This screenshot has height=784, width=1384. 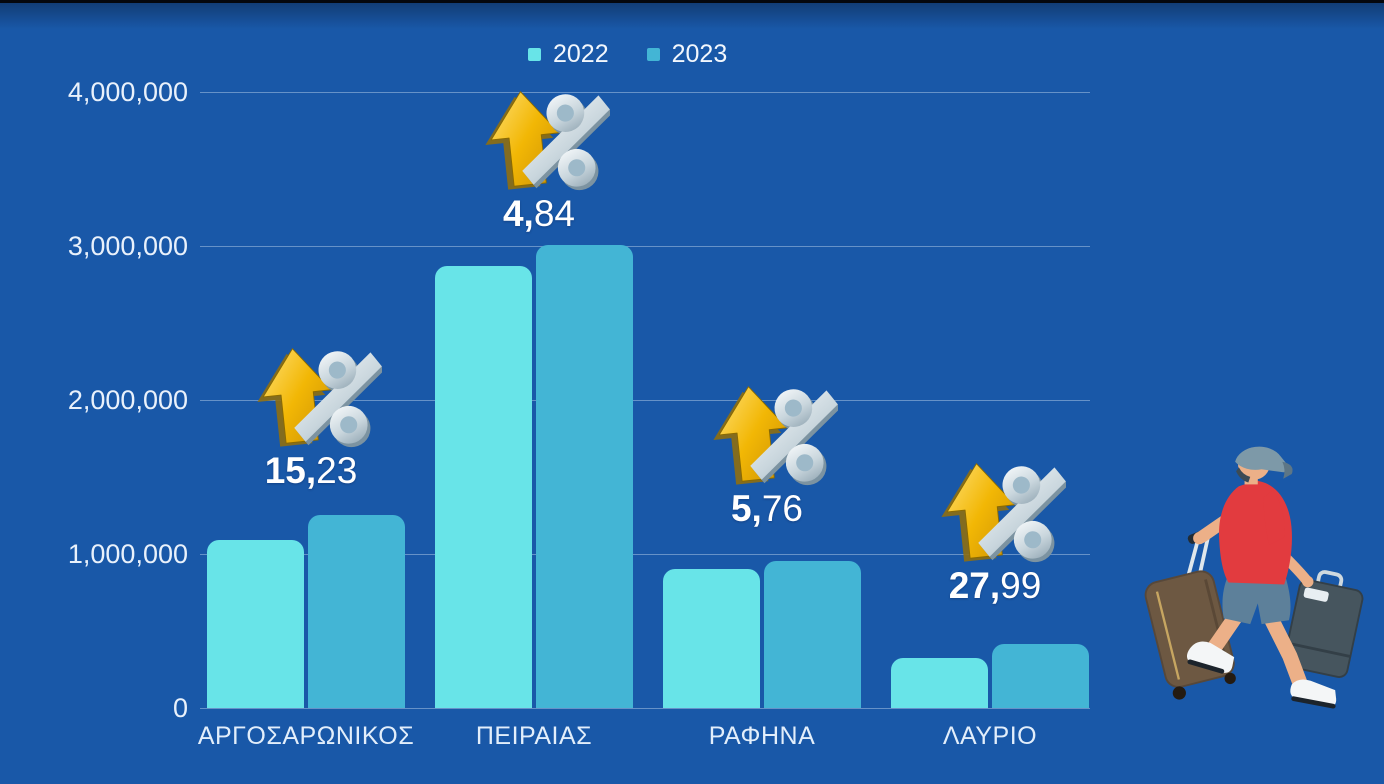 What do you see at coordinates (538, 213) in the screenshot?
I see `percent-increase-value: 4,84` at bounding box center [538, 213].